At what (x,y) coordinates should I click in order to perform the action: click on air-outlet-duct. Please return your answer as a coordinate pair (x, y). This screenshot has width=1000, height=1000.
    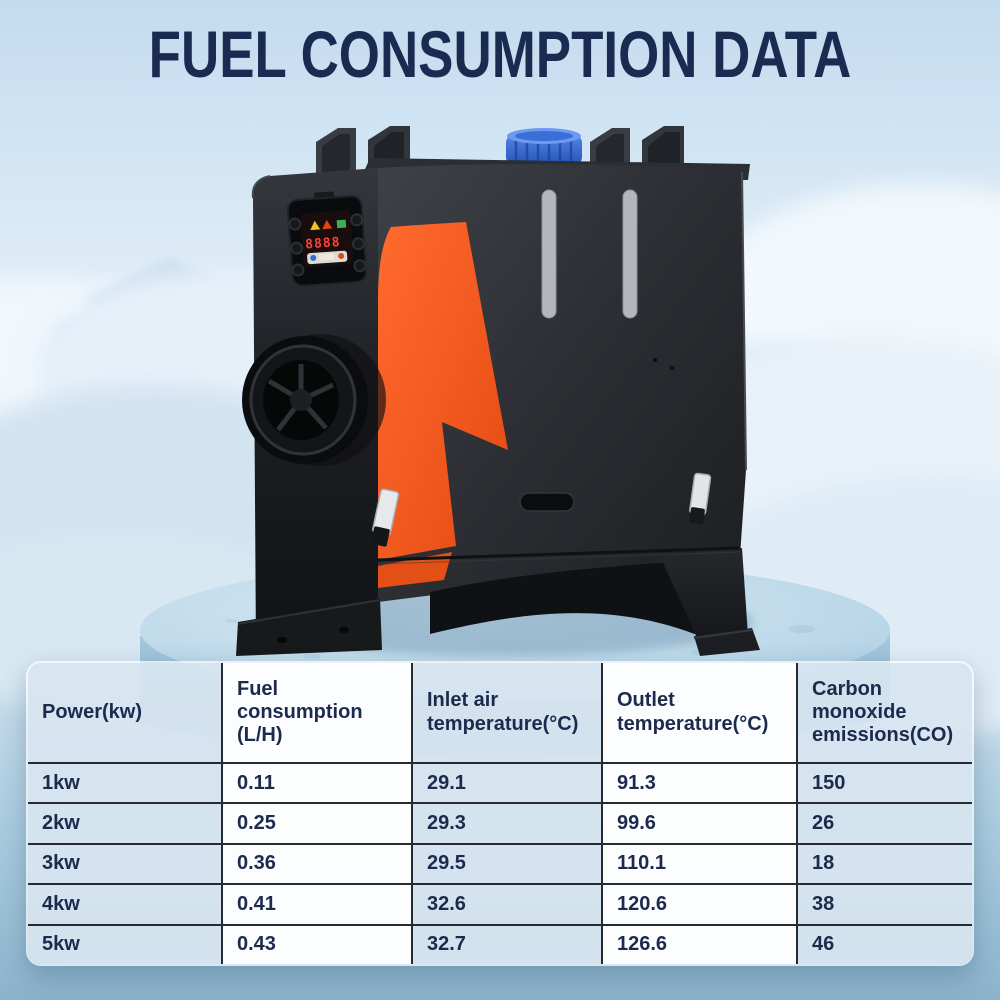
    Looking at the image, I should click on (314, 400).